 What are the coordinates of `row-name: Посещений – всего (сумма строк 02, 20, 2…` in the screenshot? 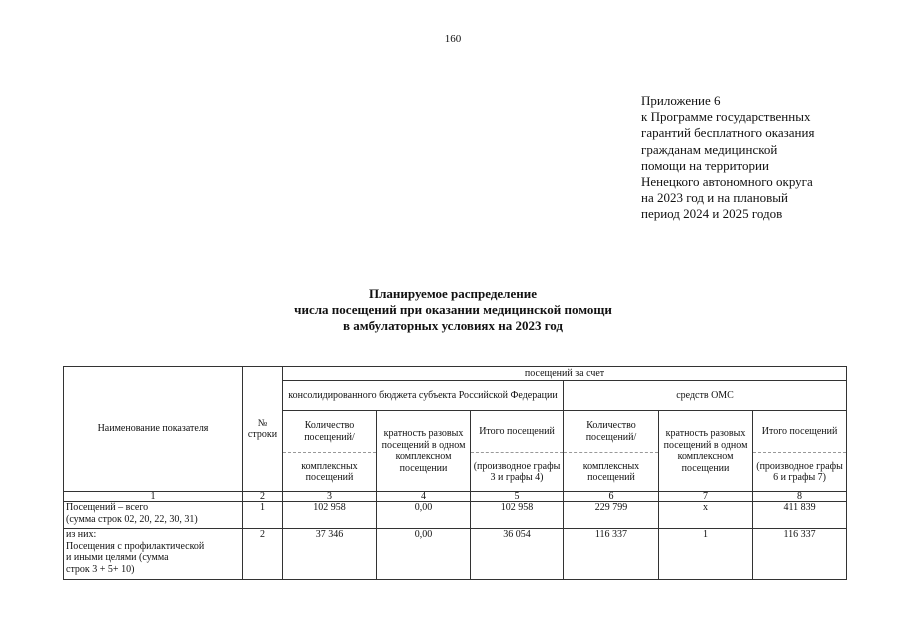 It's located at (153, 515).